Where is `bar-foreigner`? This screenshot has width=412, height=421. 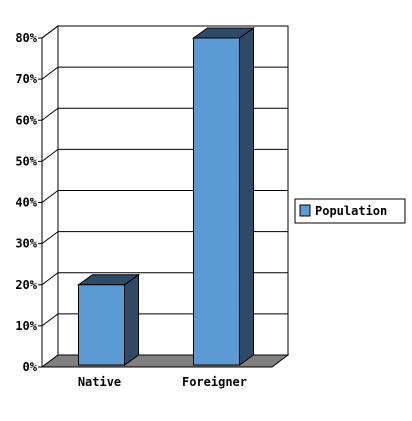
bar-foreigner is located at coordinates (224, 196).